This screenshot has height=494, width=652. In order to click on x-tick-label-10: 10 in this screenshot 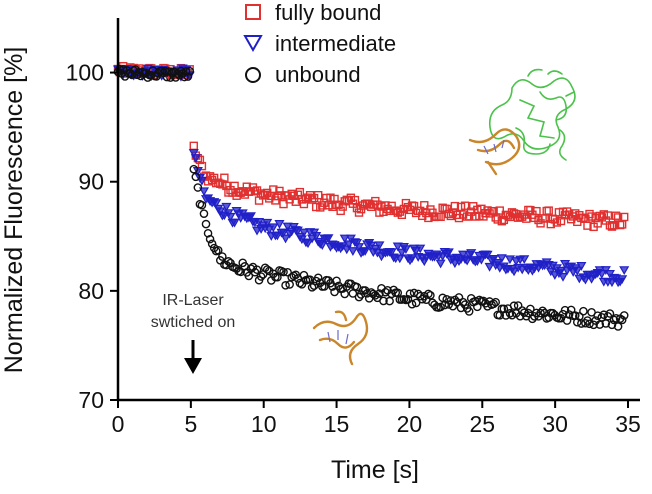, I will do `click(264, 424)`.